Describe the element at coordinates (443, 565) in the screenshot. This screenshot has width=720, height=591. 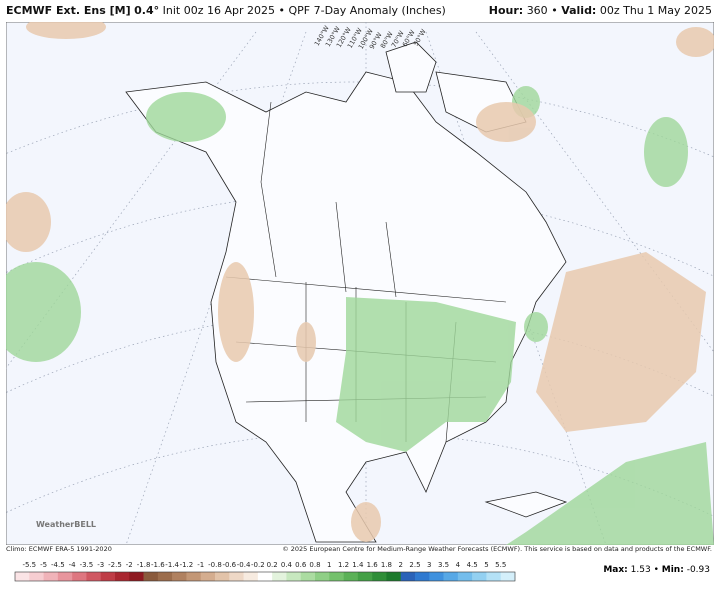
I see `colorbar-label: 3.5` at that location.